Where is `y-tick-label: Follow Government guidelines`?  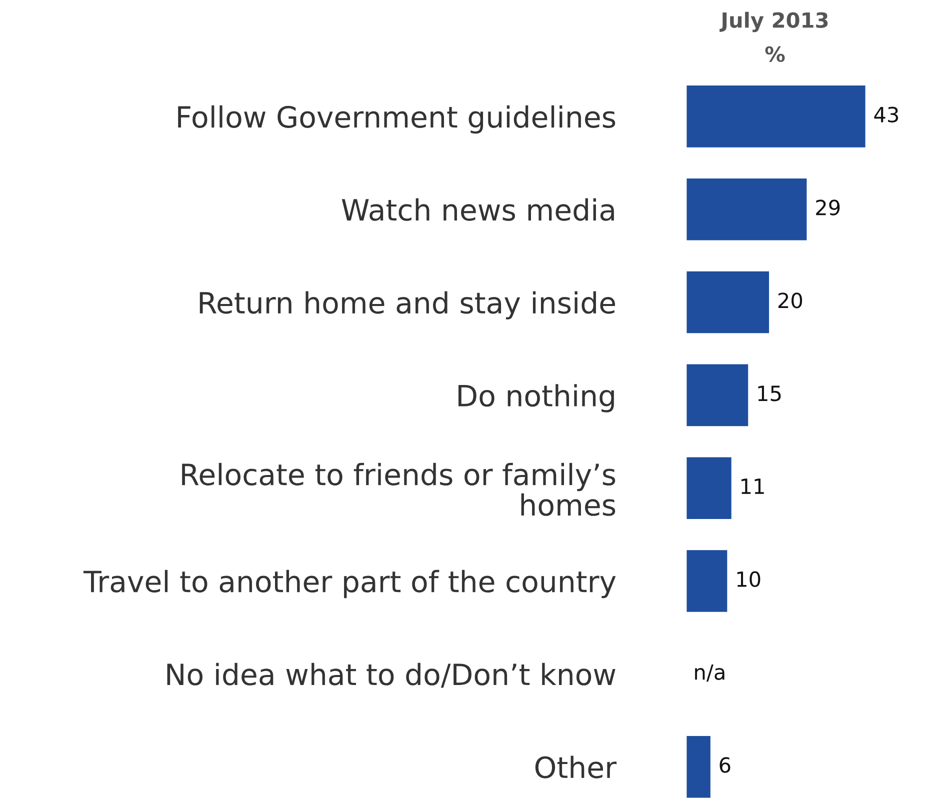
y-tick-label: Follow Government guidelines is located at coordinates (397, 119).